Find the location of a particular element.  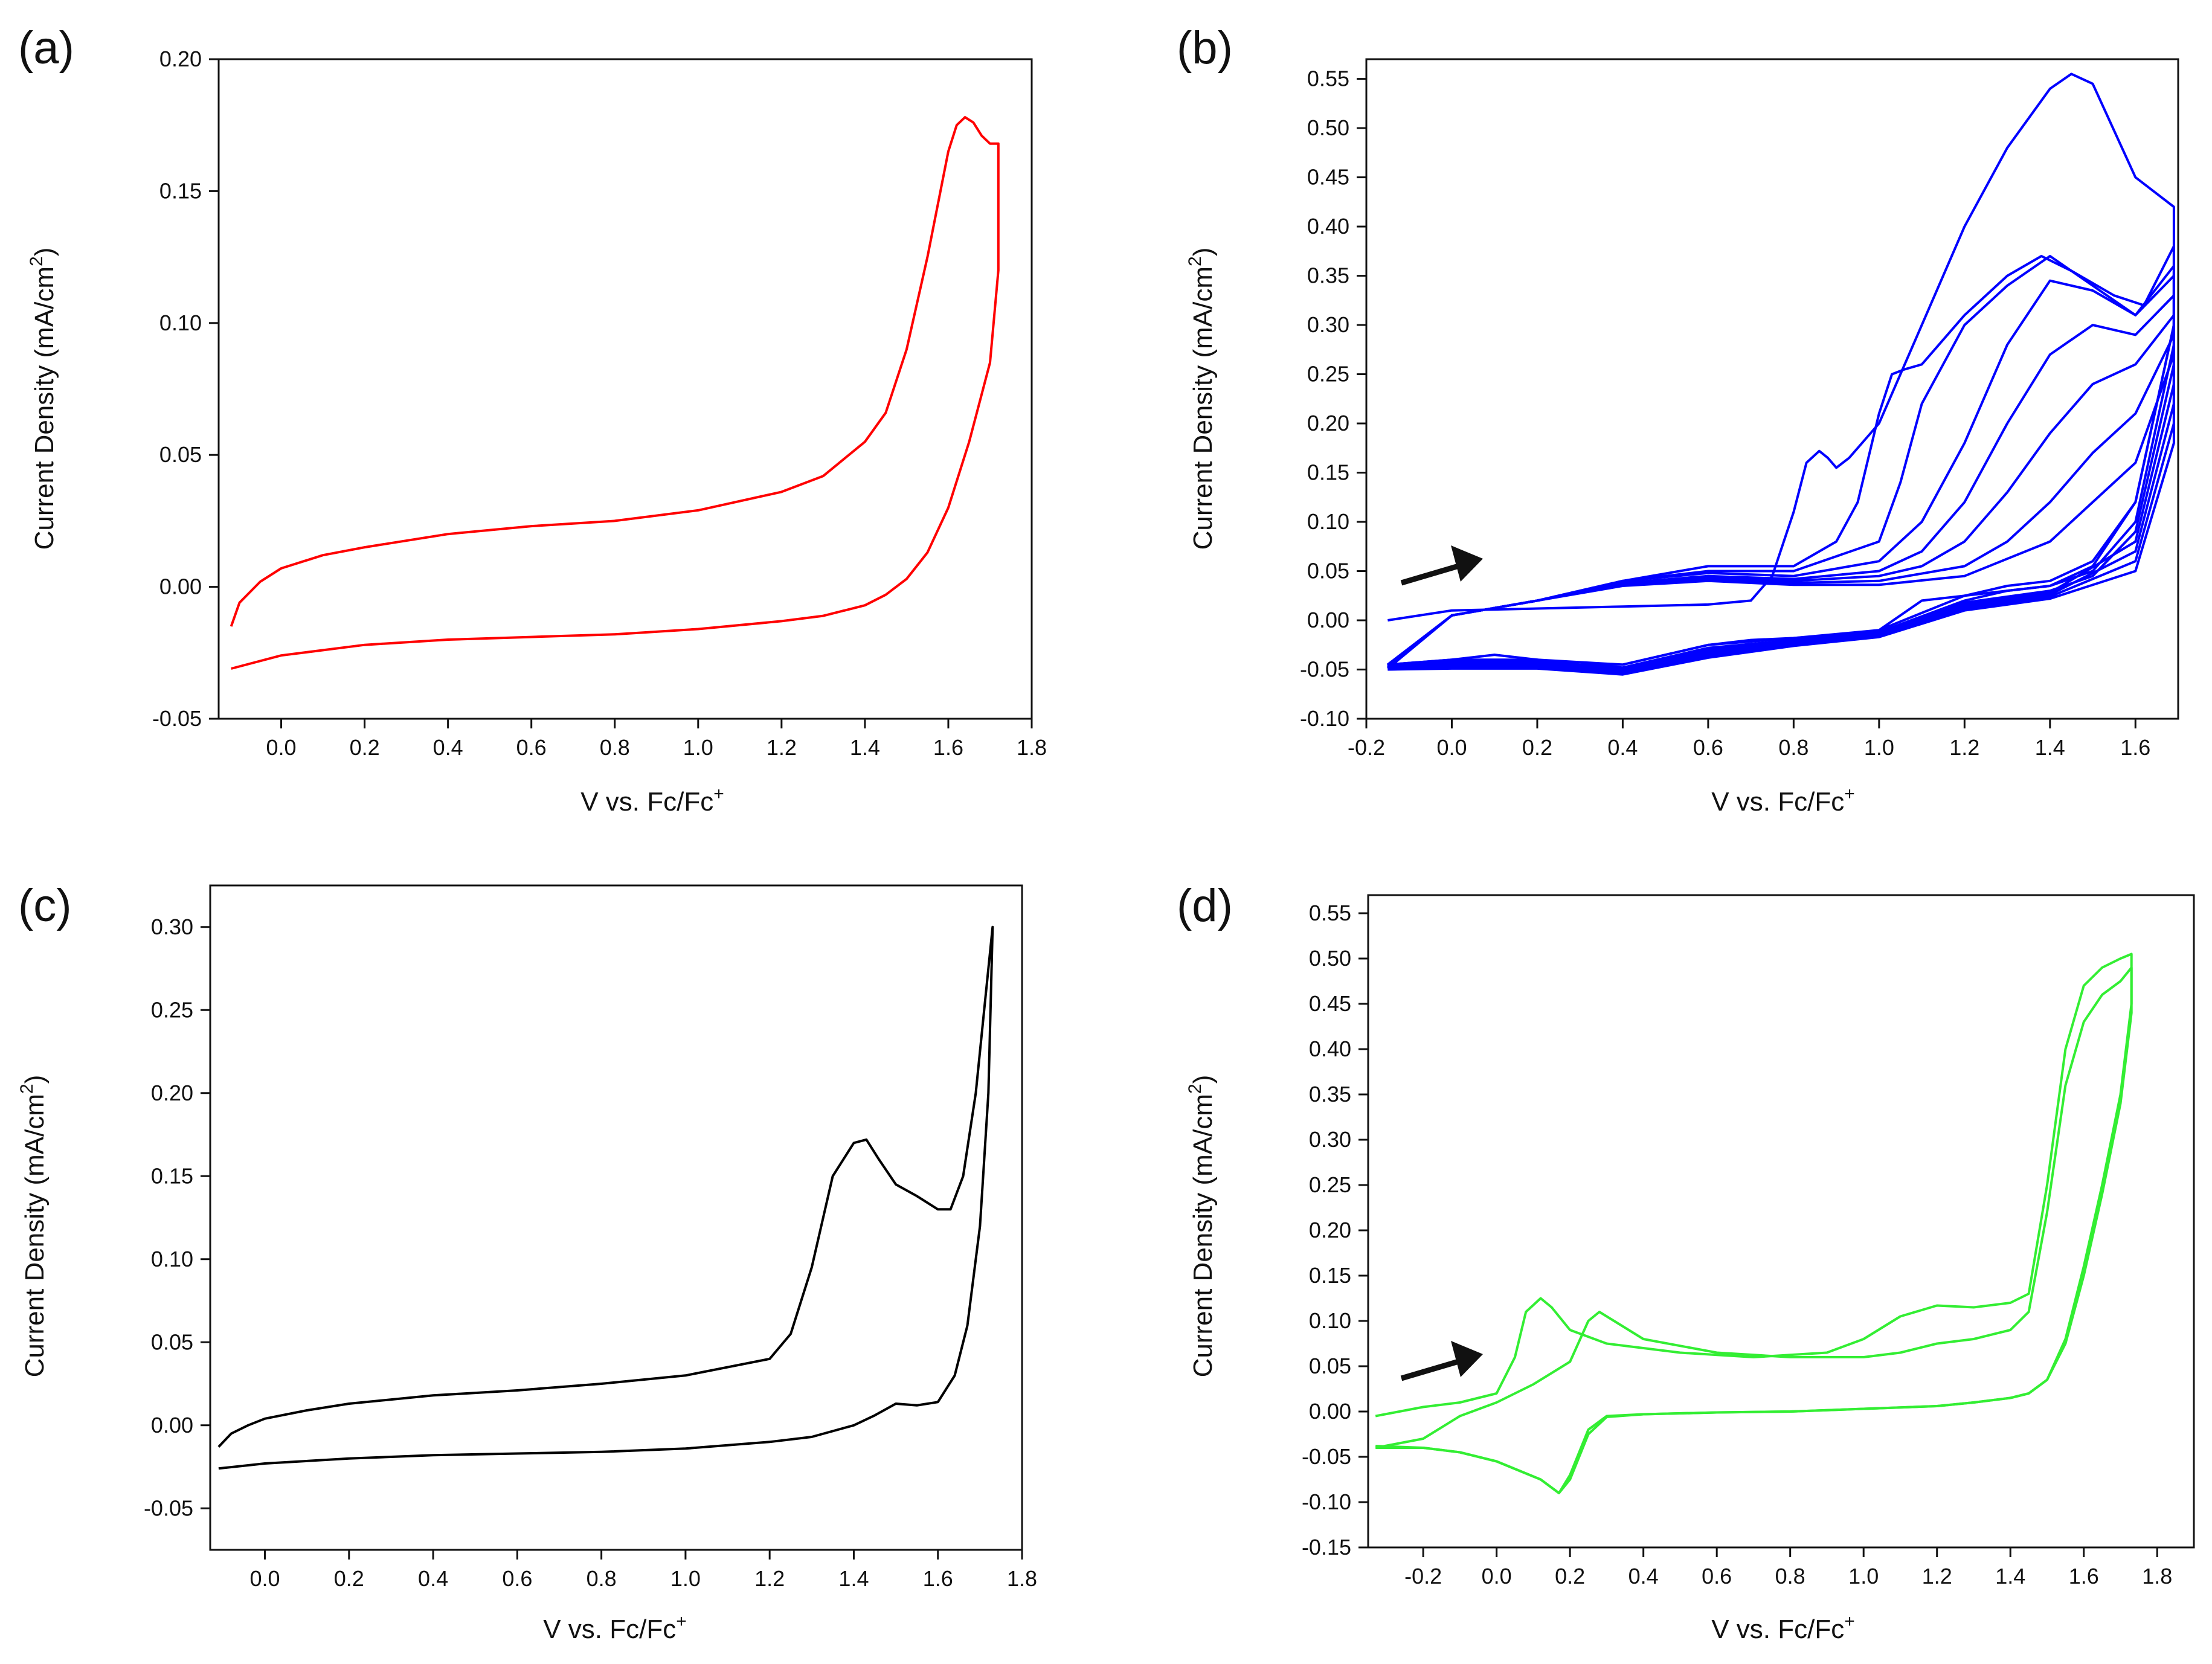

panel-label: (a) is located at coordinates (46, 48).